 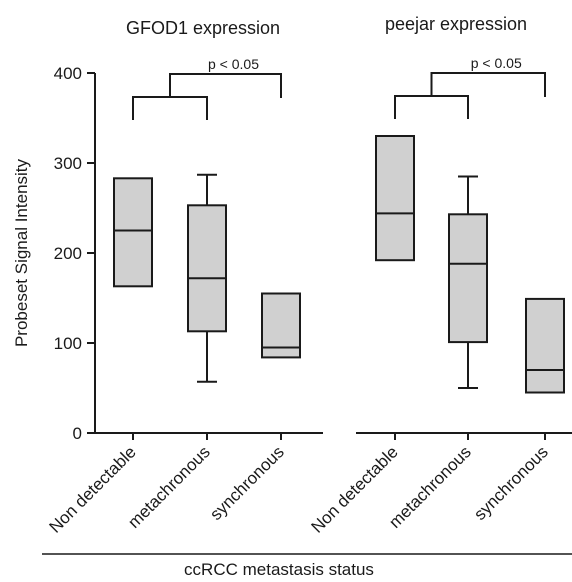 I want to click on y-axis-label: Probeset Signal Intensity, so click(x=21, y=252).